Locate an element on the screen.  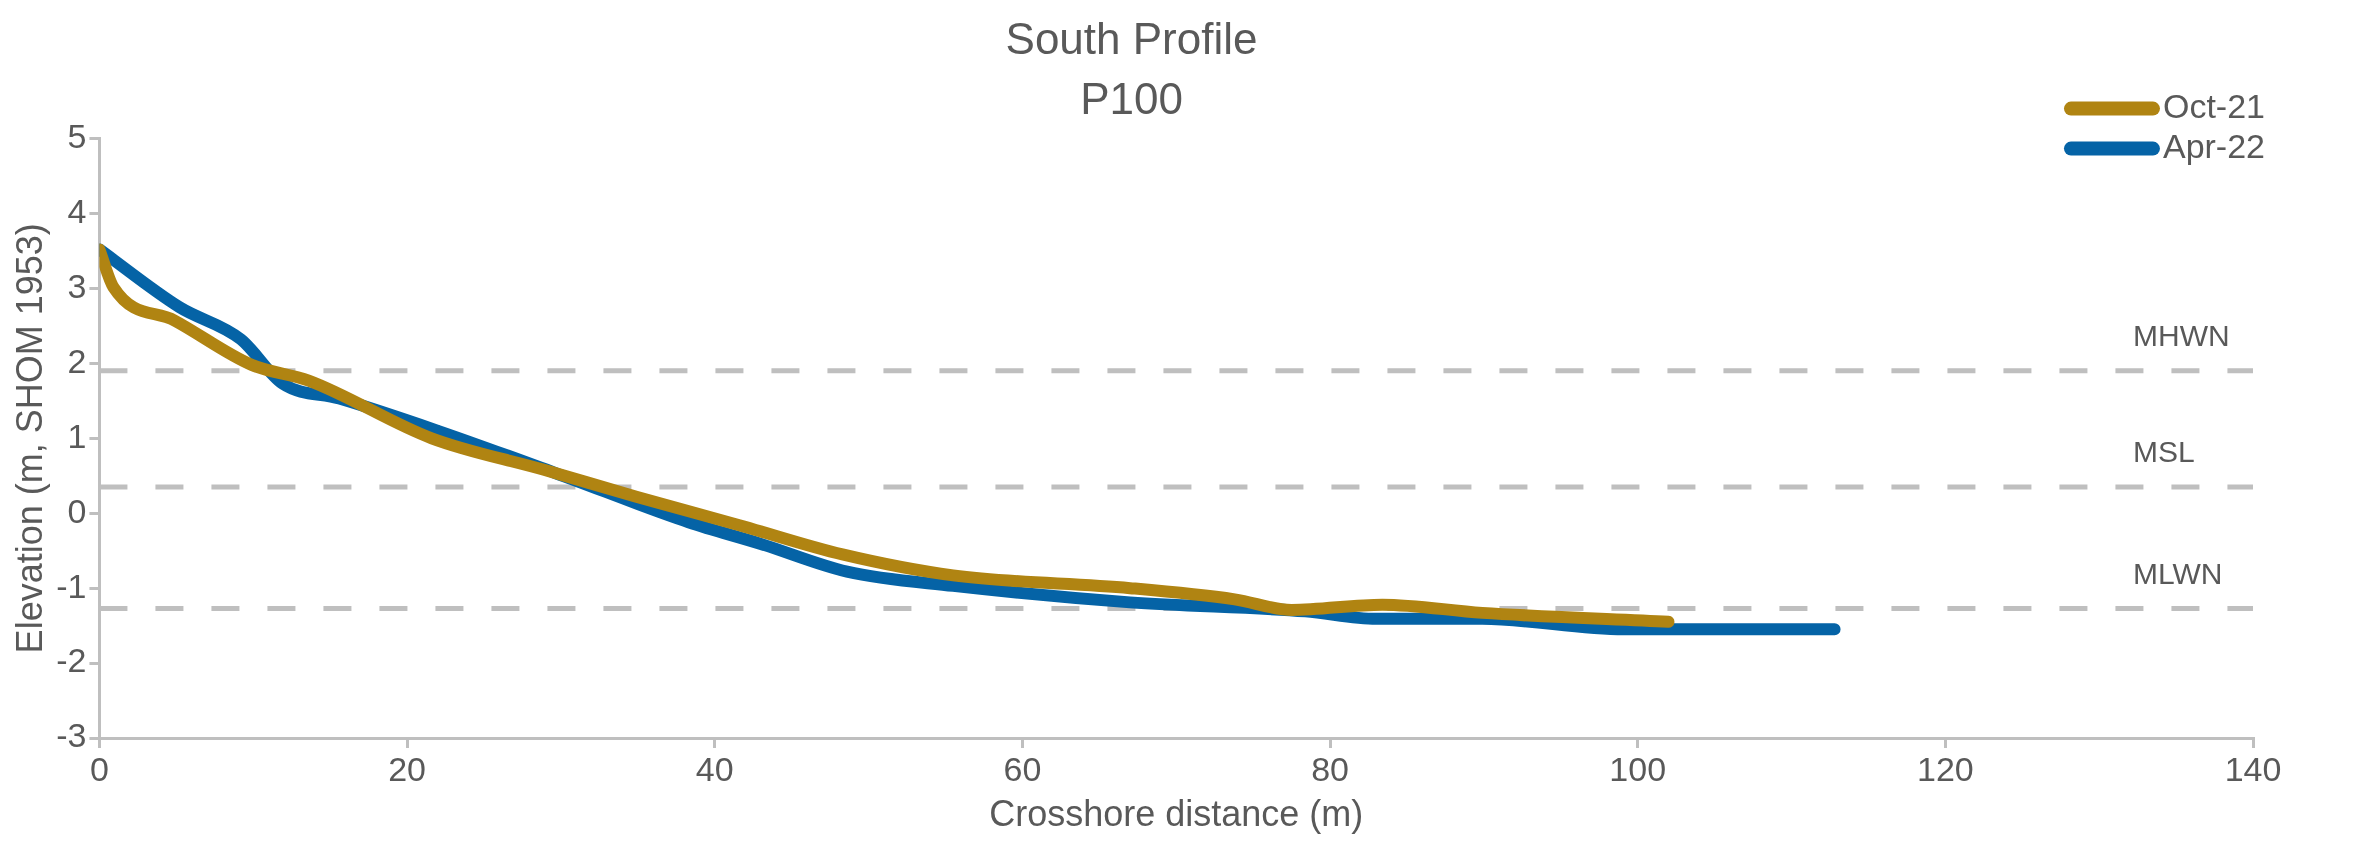
ref-line-label: MHWN is located at coordinates (2181, 336).